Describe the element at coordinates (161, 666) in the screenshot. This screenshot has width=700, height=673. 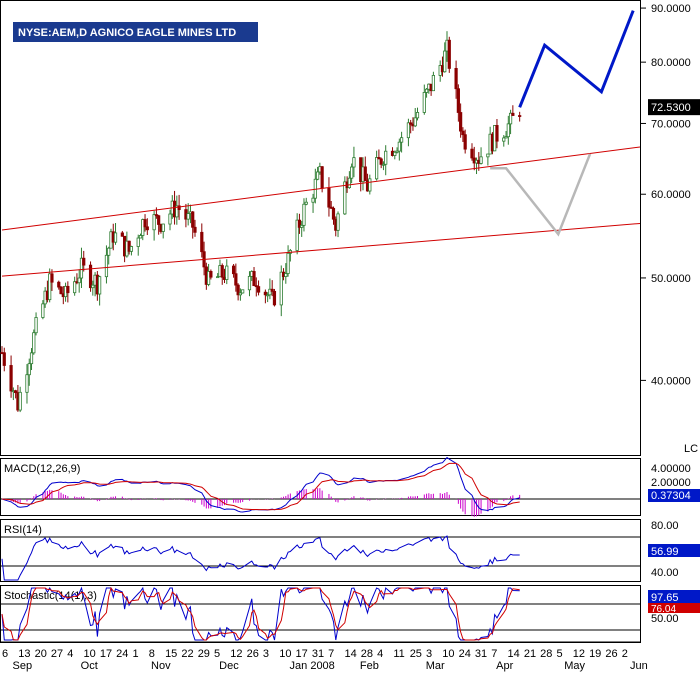
I see `date-month-label: Nov` at that location.